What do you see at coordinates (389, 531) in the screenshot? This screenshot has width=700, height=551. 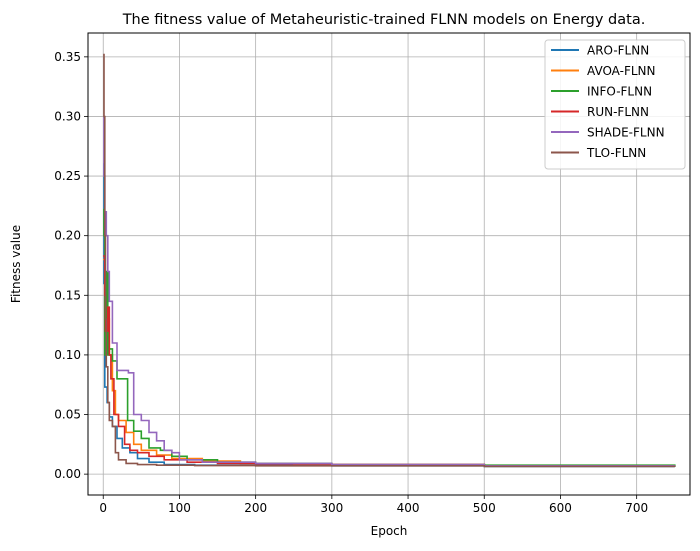 I see `x-axis-label: Epoch` at bounding box center [389, 531].